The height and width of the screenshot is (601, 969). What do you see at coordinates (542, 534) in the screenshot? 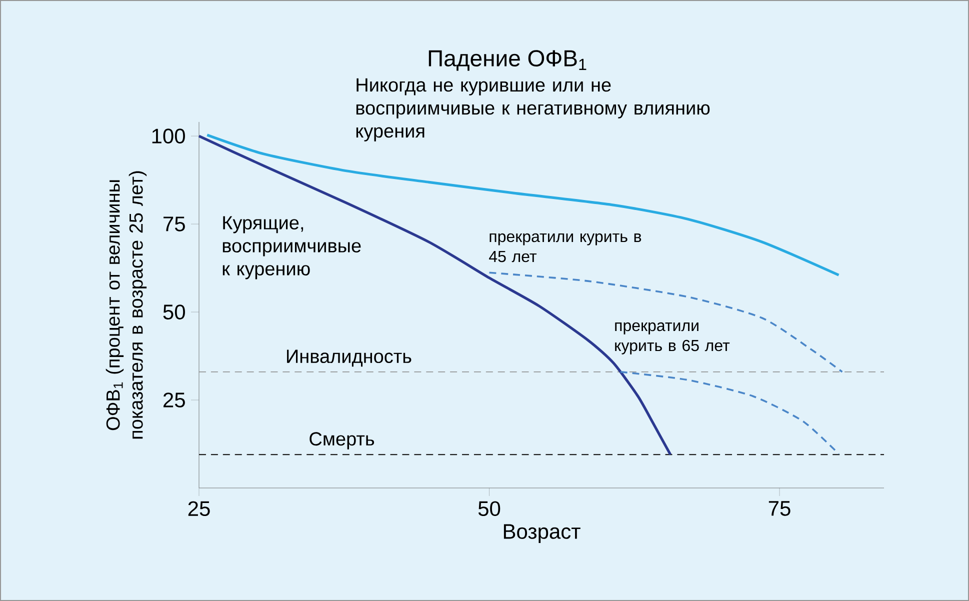
I see `x-axis-title: Возраст` at bounding box center [542, 534].